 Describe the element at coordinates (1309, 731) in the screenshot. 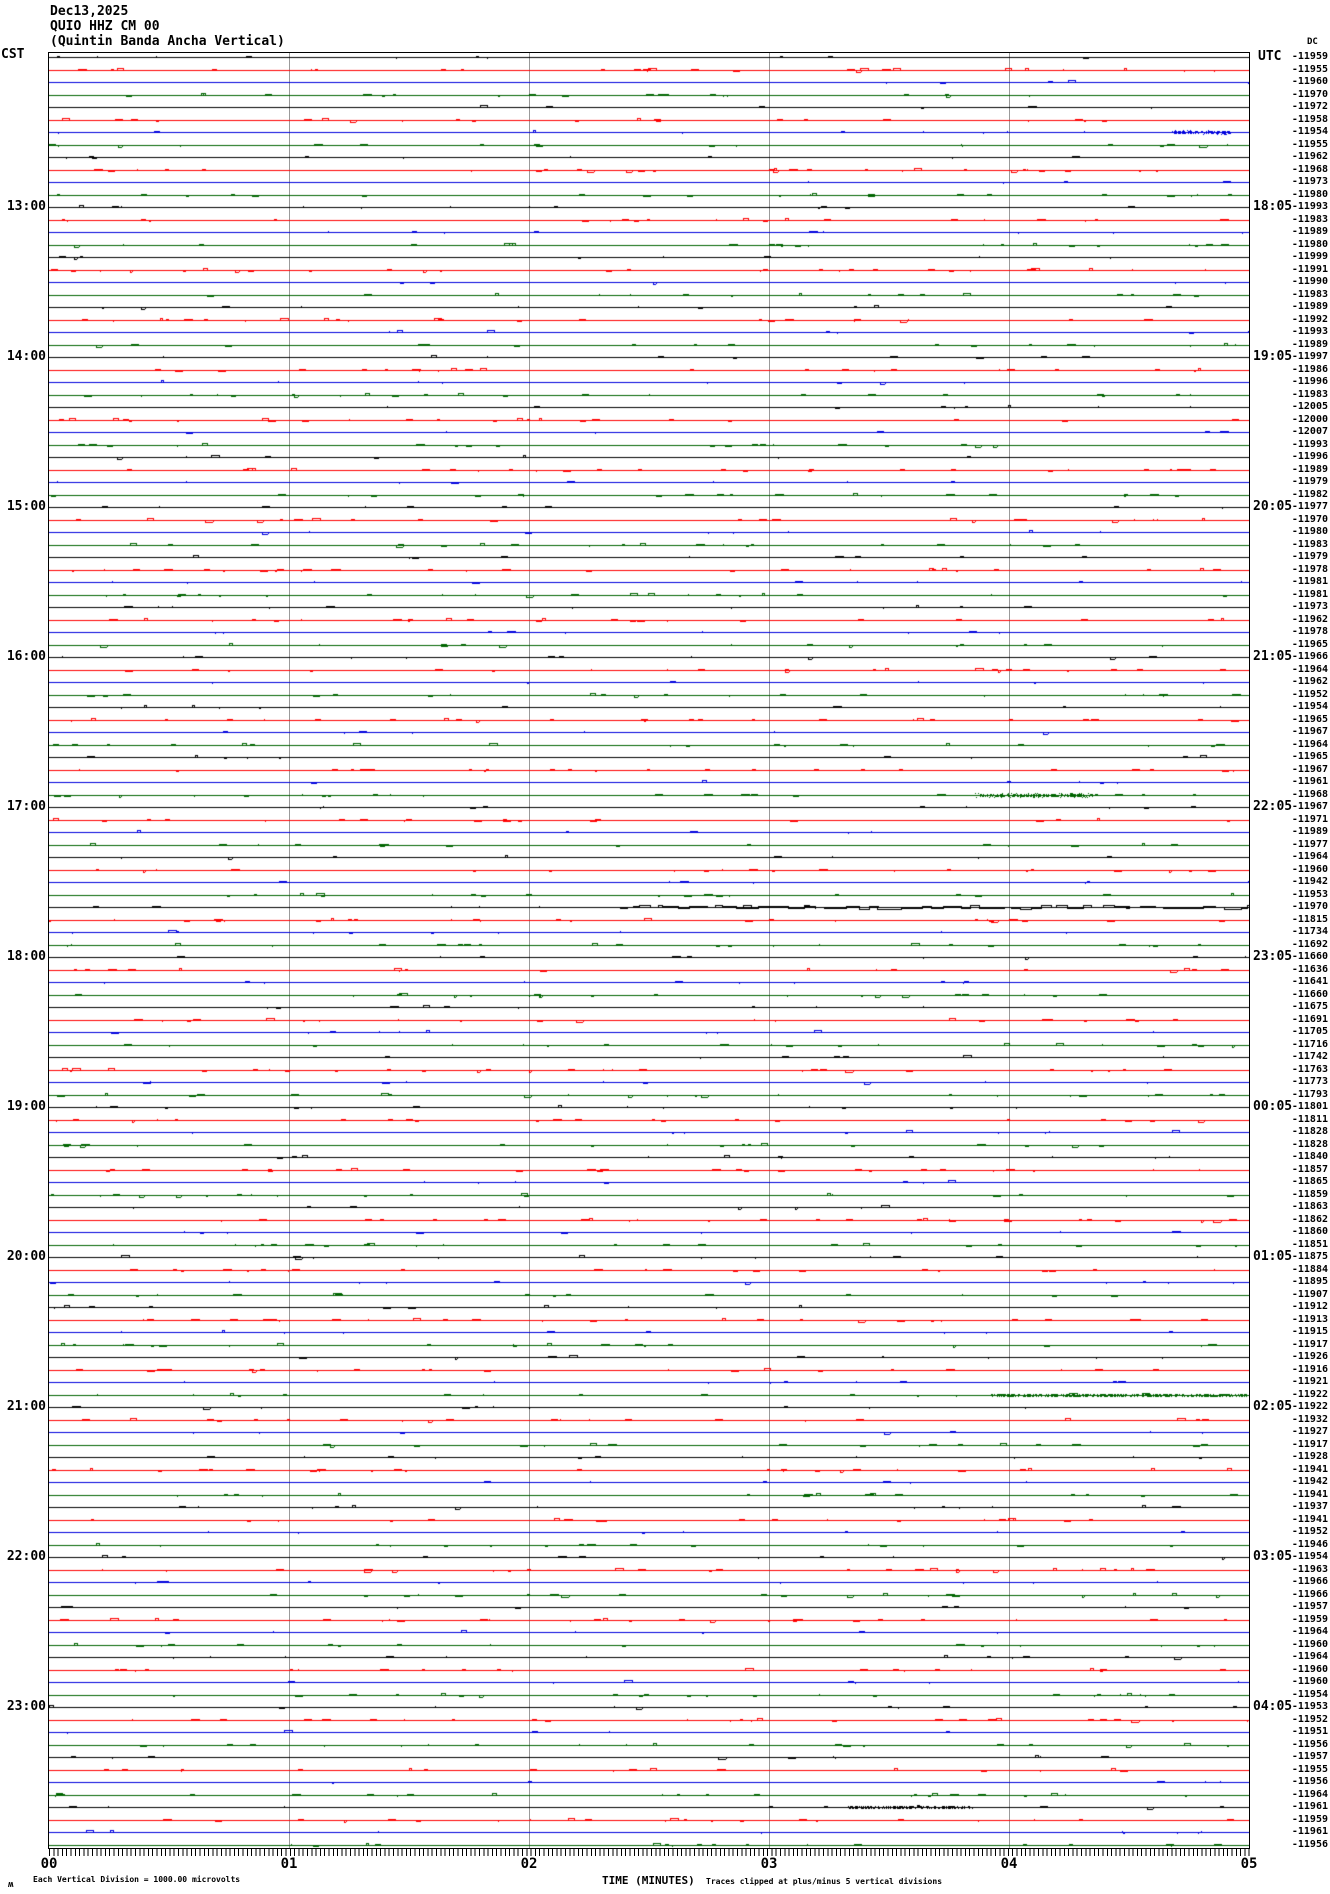

I see `dc-value: -11967` at that location.